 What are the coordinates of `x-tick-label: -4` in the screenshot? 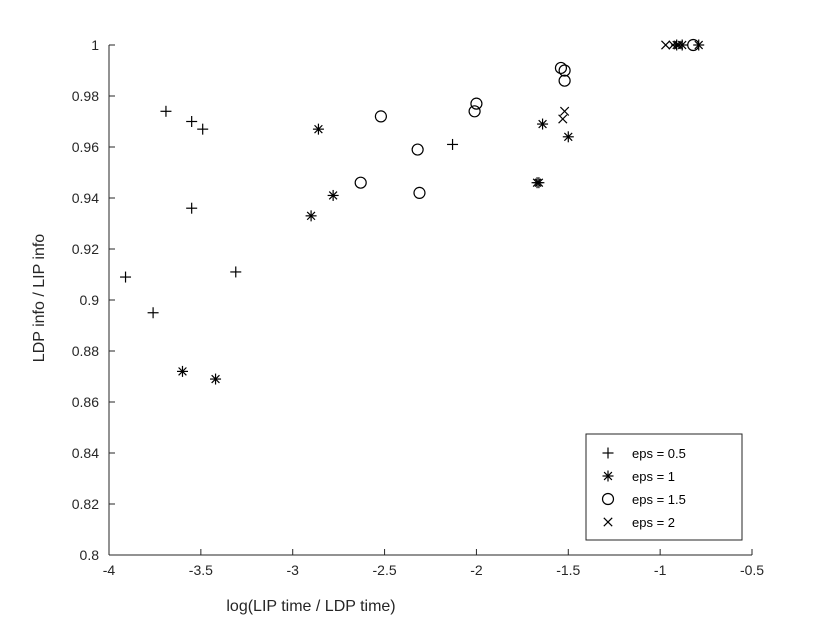 It's located at (109, 570).